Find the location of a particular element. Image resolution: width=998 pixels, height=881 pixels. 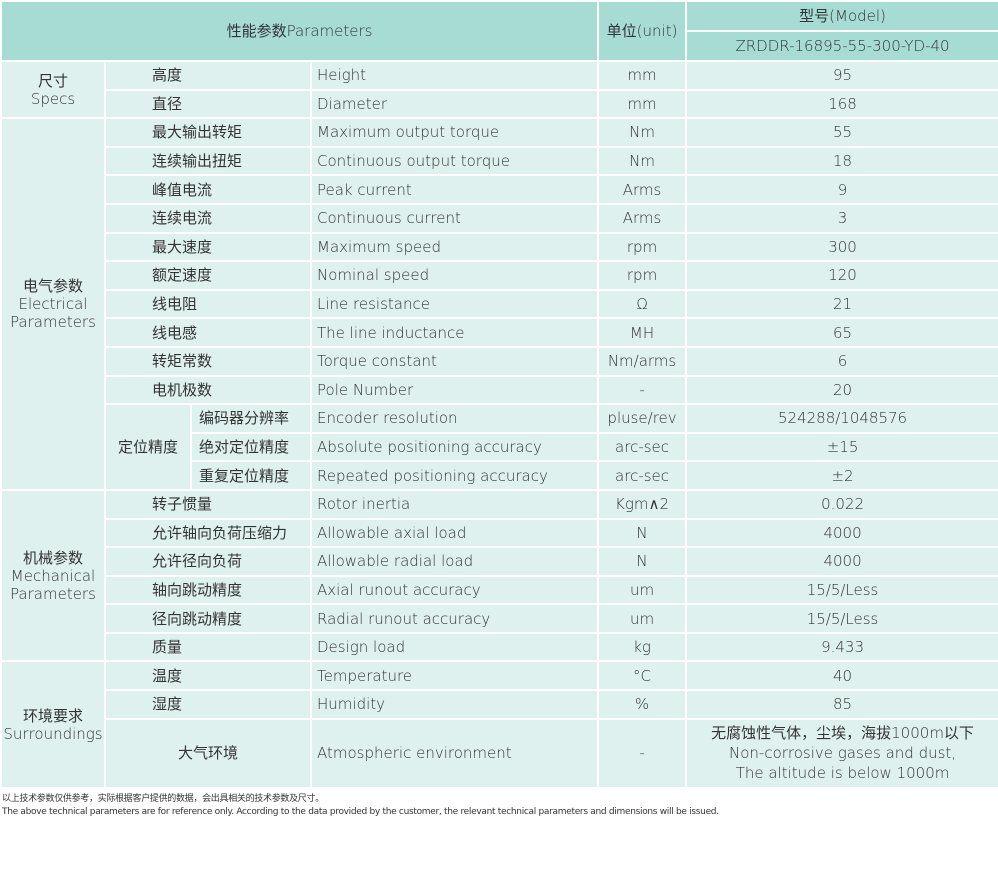

param-unit: °C is located at coordinates (642, 676).